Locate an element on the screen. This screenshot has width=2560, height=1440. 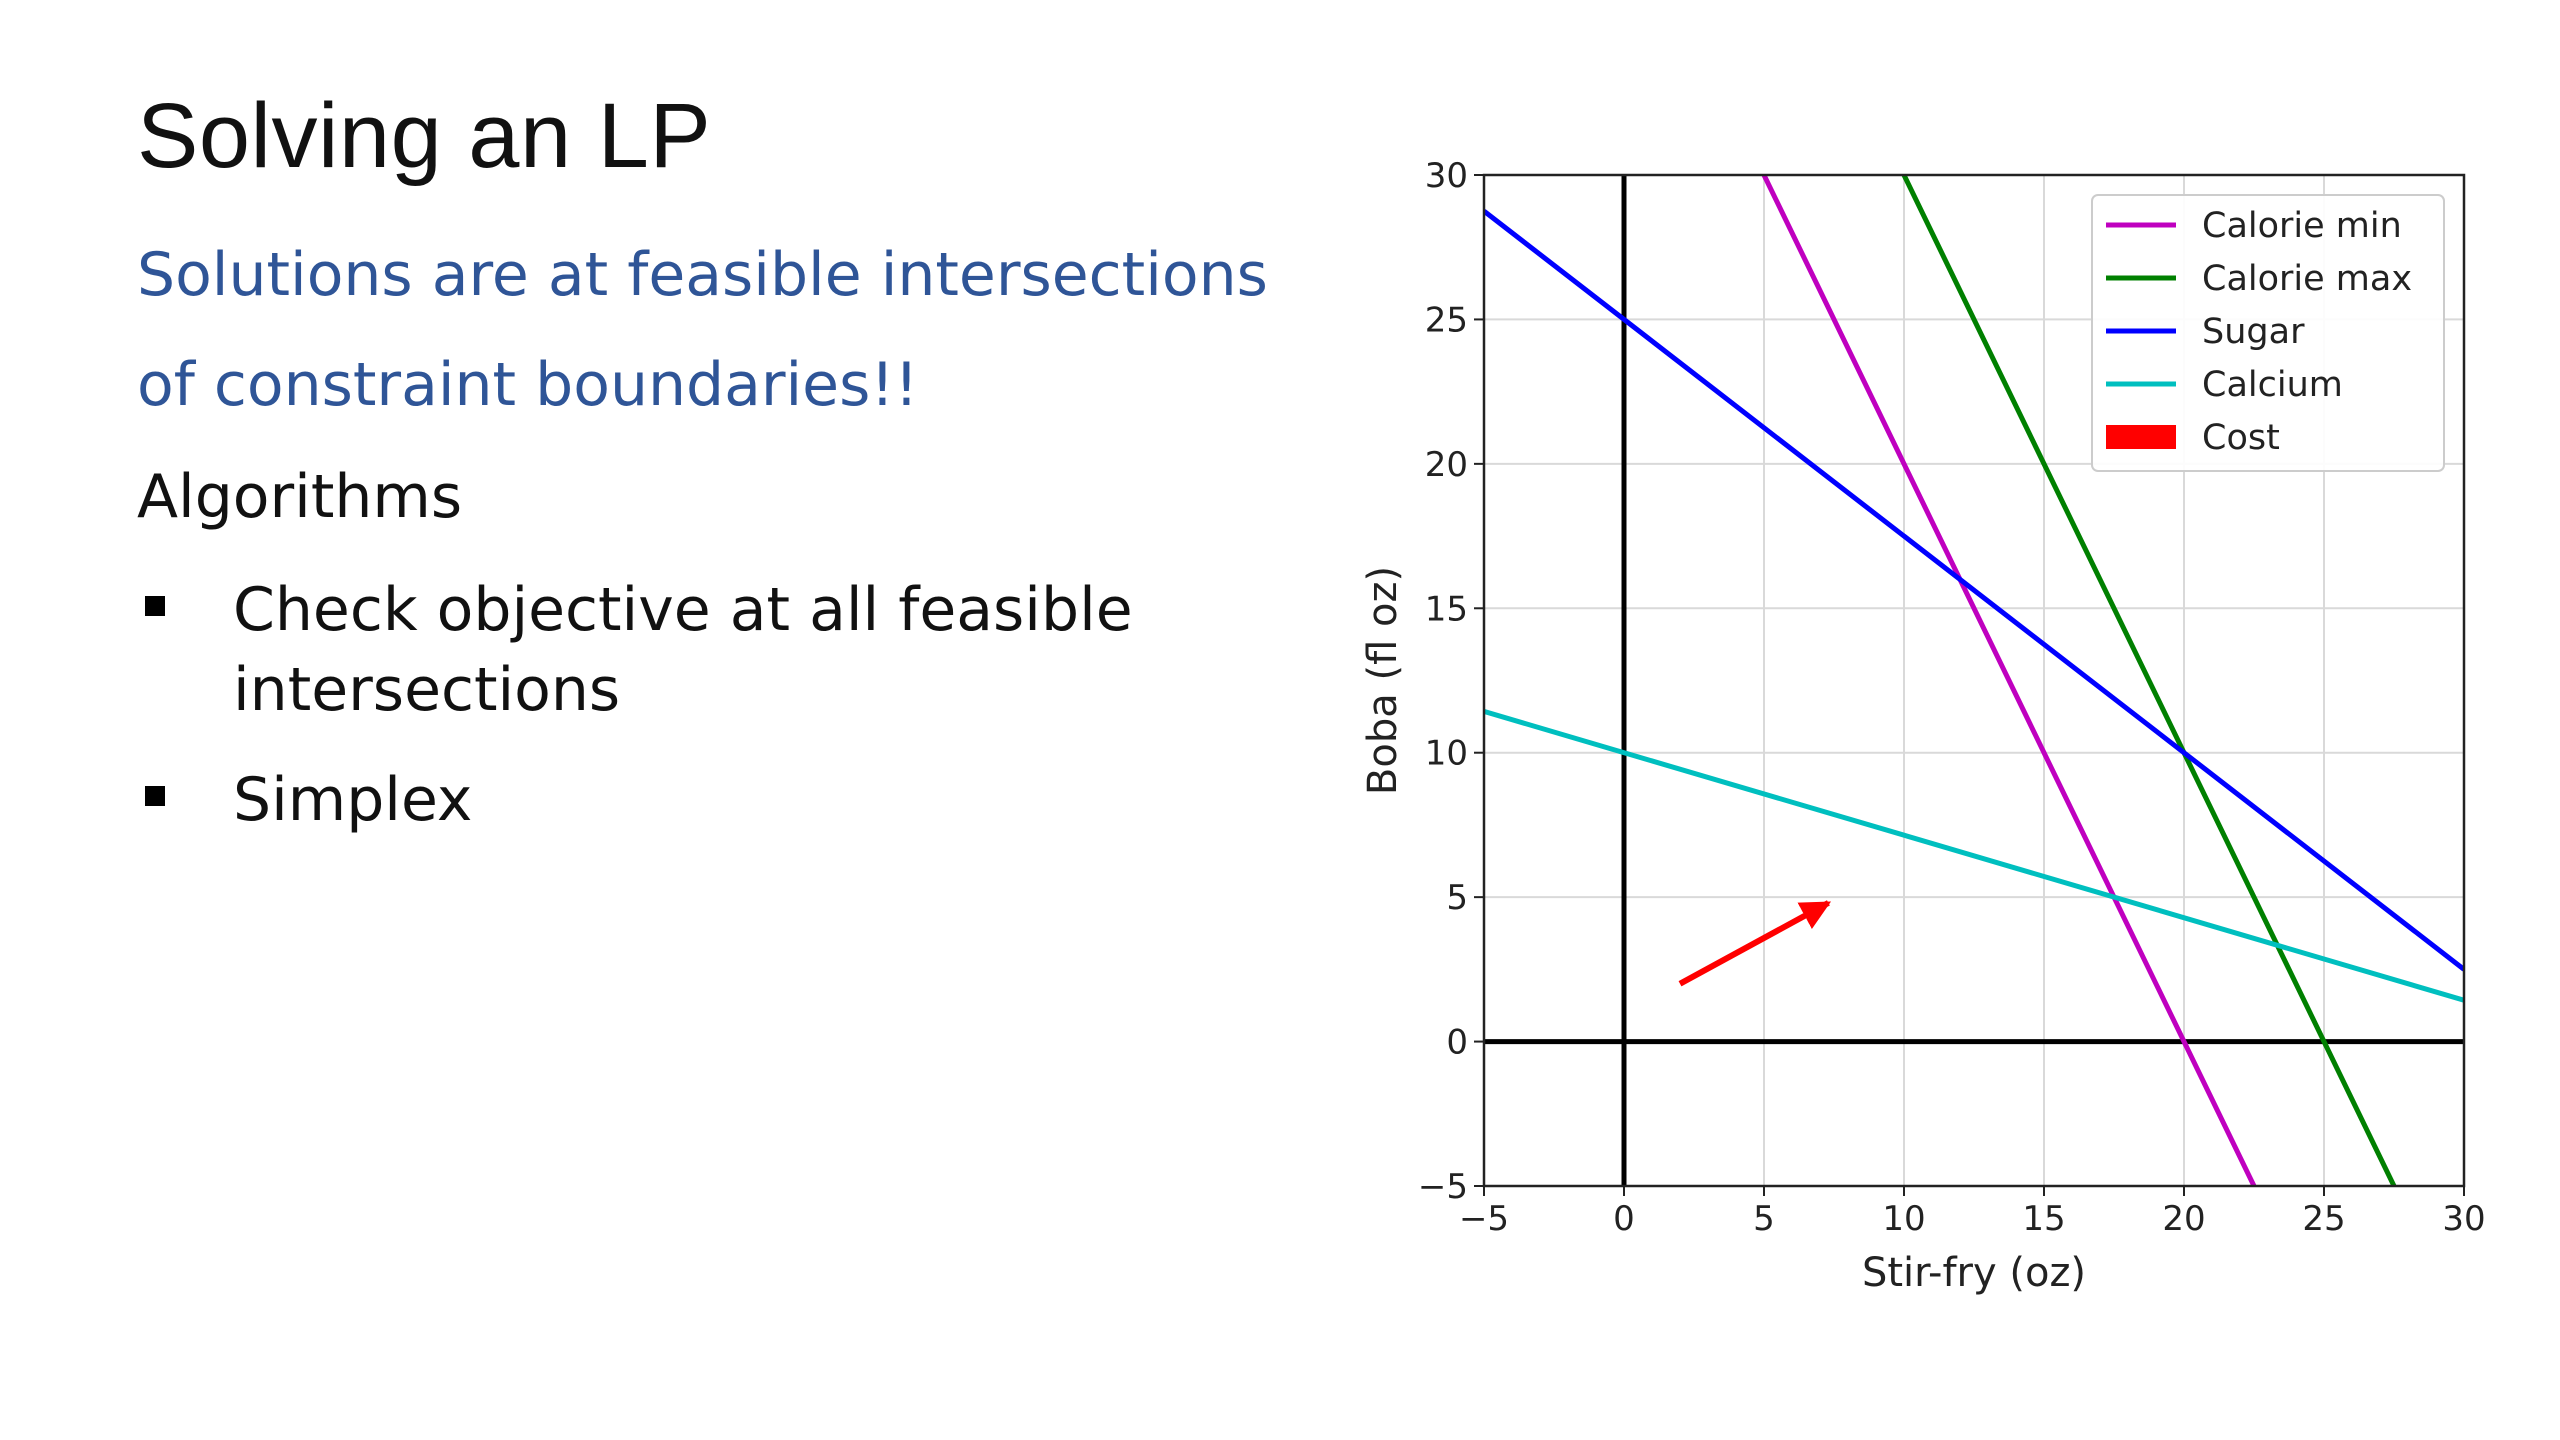
y-tick-label: 30 is located at coordinates (1446, 176).